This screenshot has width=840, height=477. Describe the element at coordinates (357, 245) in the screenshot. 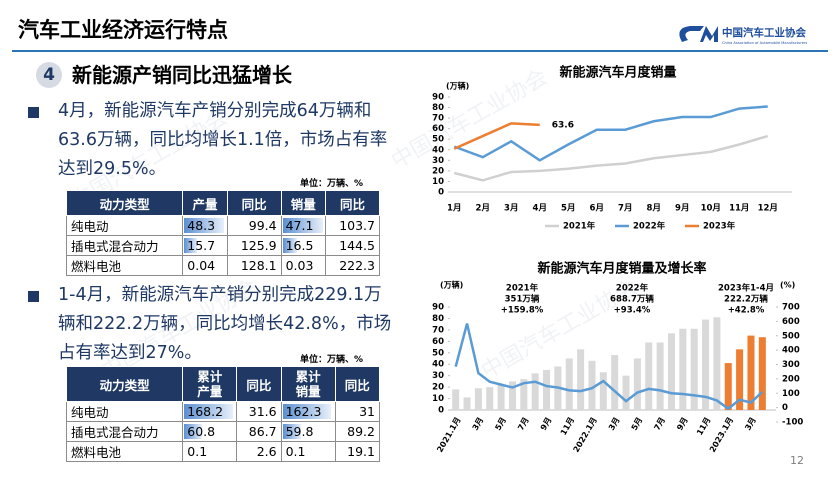

I see `cell-text: 144.5` at that location.